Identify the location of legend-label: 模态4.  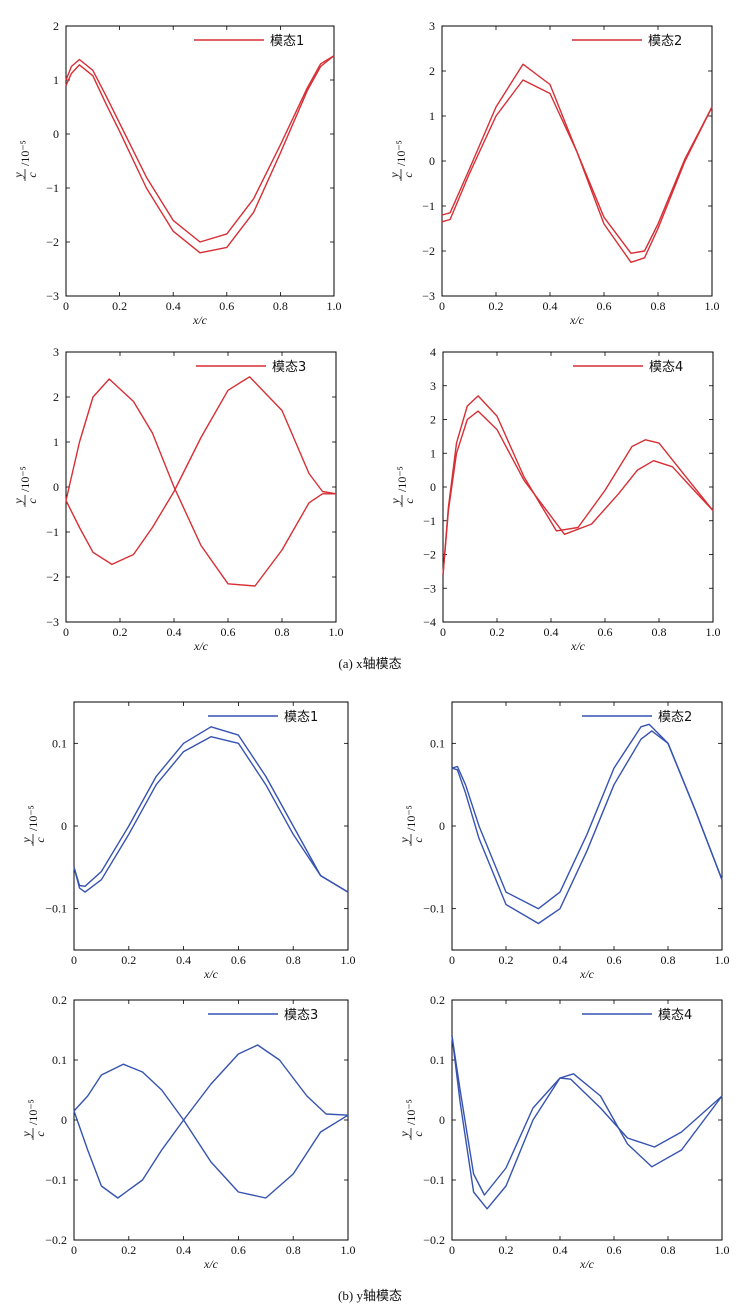
(666, 367).